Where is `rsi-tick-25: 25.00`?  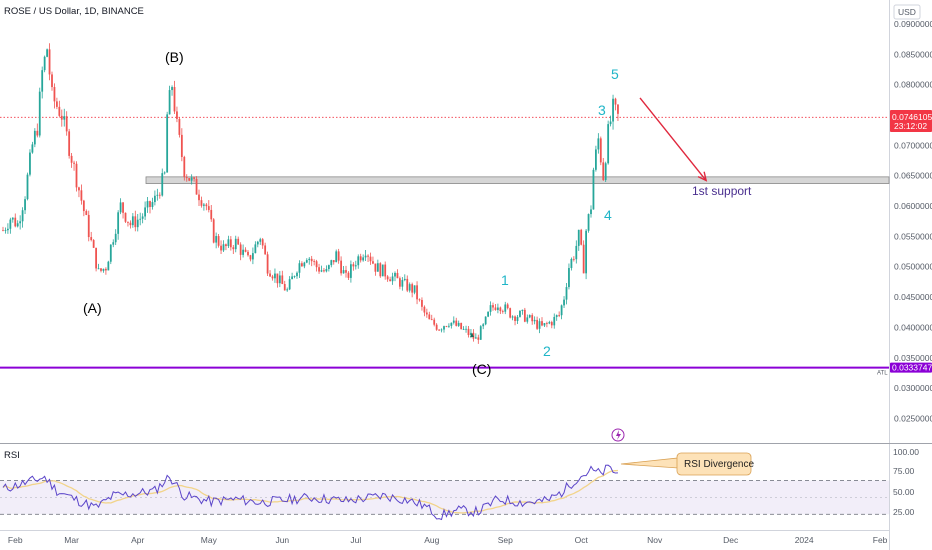
rsi-tick-25: 25.00 is located at coordinates (904, 512).